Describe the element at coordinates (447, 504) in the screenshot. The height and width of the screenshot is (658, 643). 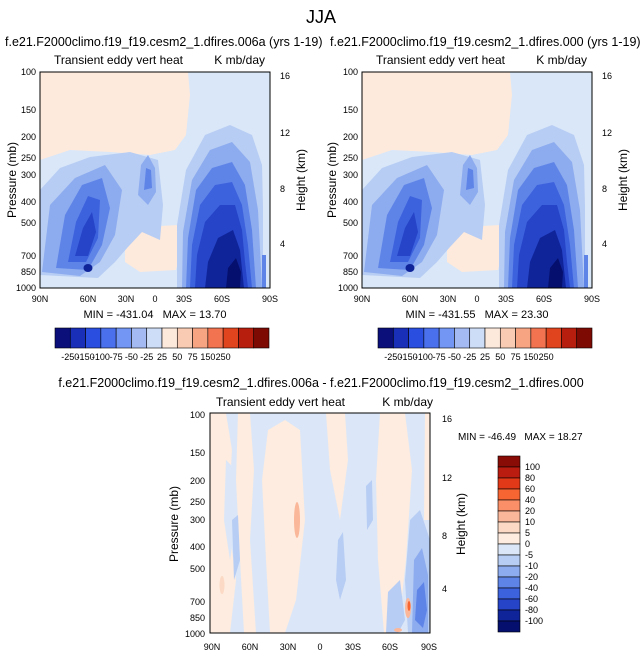
I see `panel-c-y2-axis: 16 12 8 4` at that location.